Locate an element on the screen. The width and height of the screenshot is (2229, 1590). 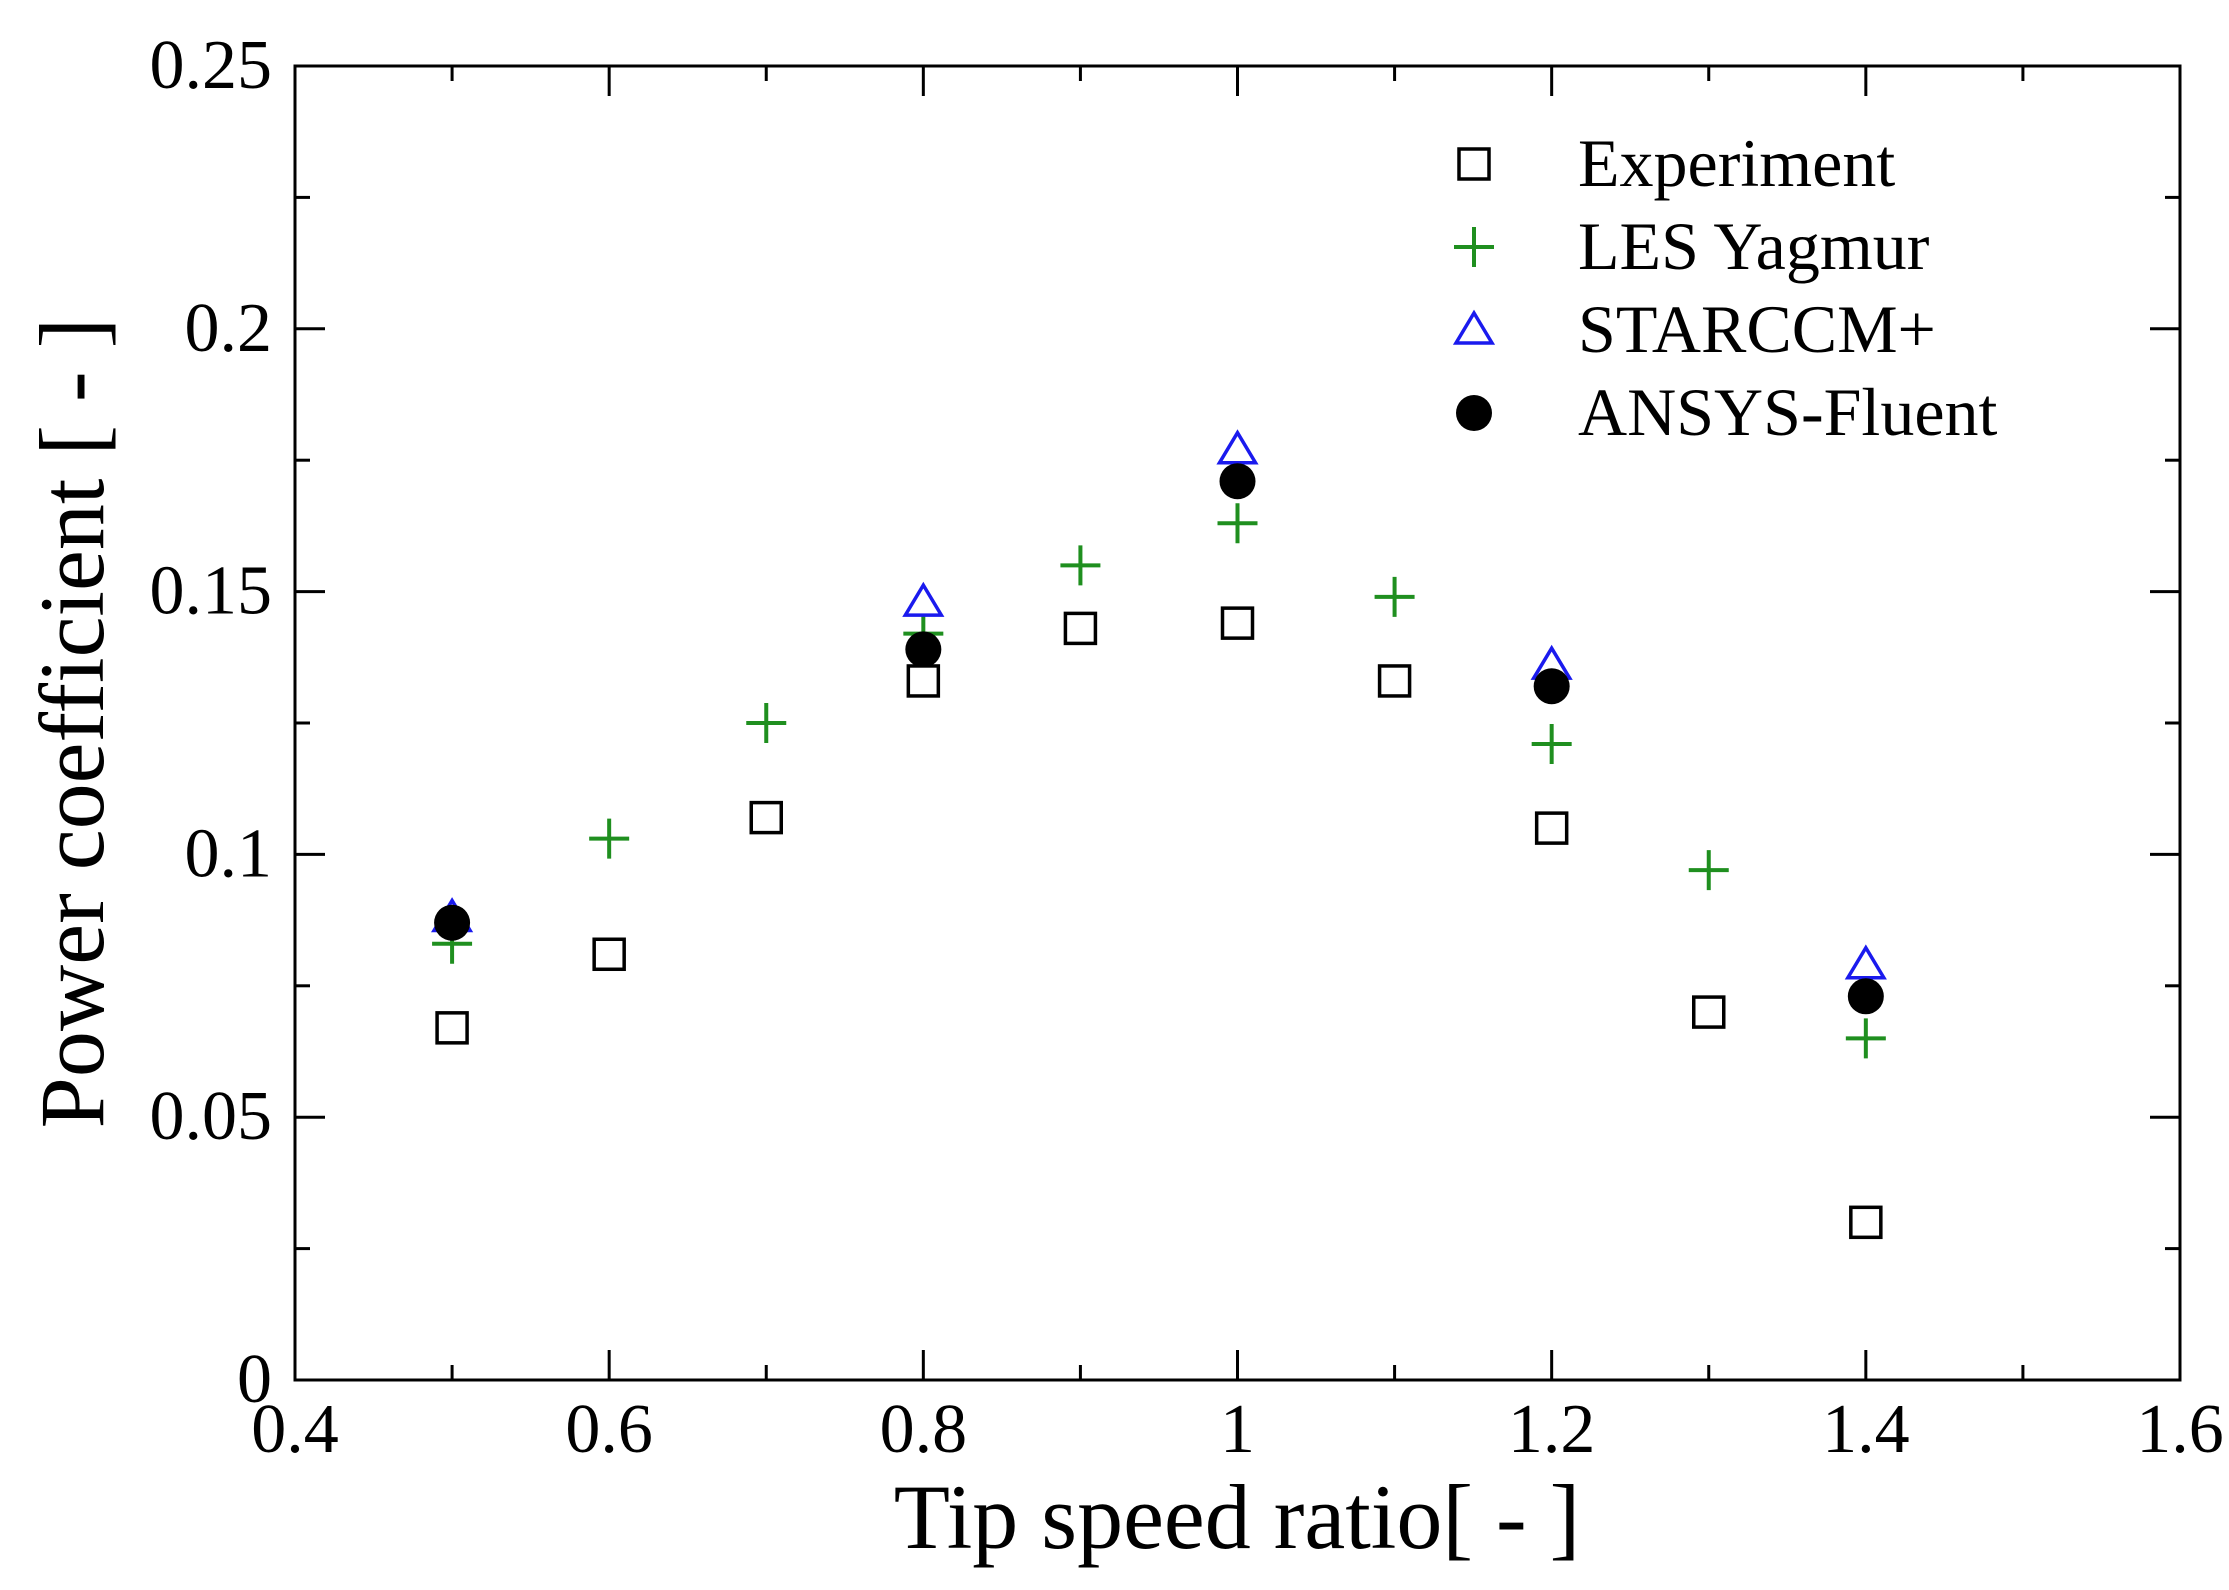
x-tick-label: 1 is located at coordinates (1237, 1429).